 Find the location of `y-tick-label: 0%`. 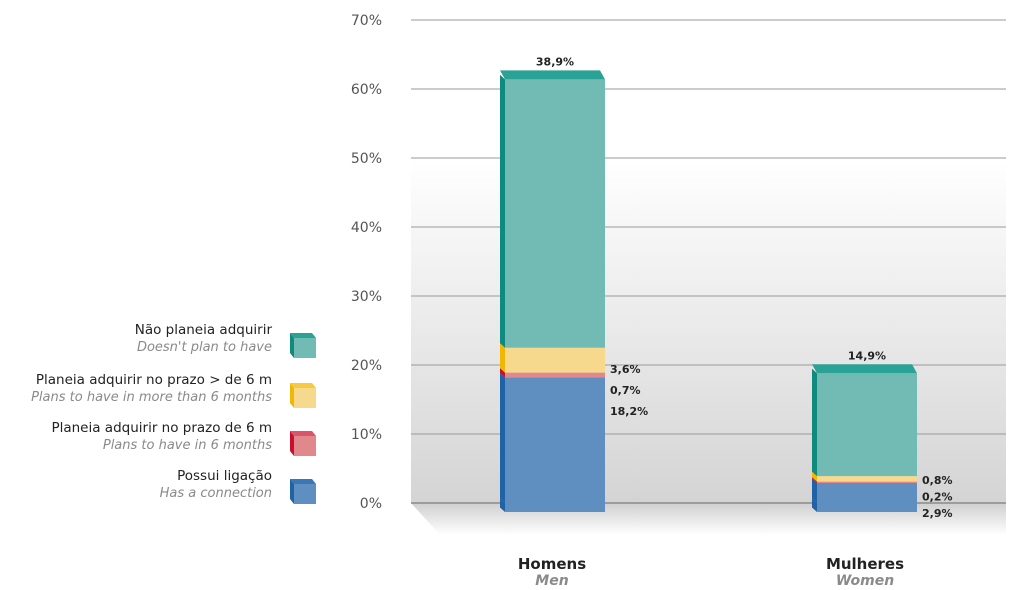

y-tick-label: 0% is located at coordinates (371, 504).